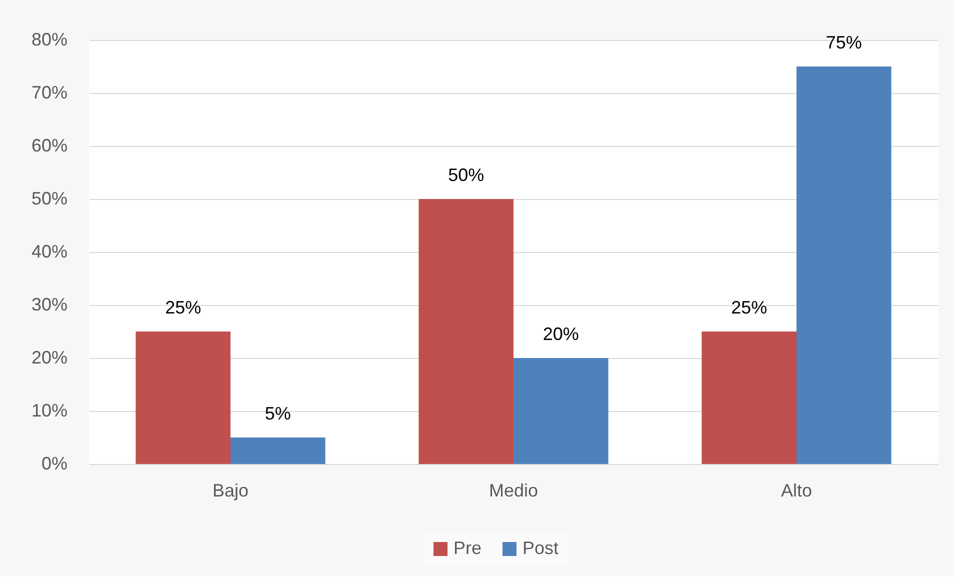 Image resolution: width=956 pixels, height=579 pixels. Describe the element at coordinates (49, 40) in the screenshot. I see `y-tick-label: 80%` at that location.